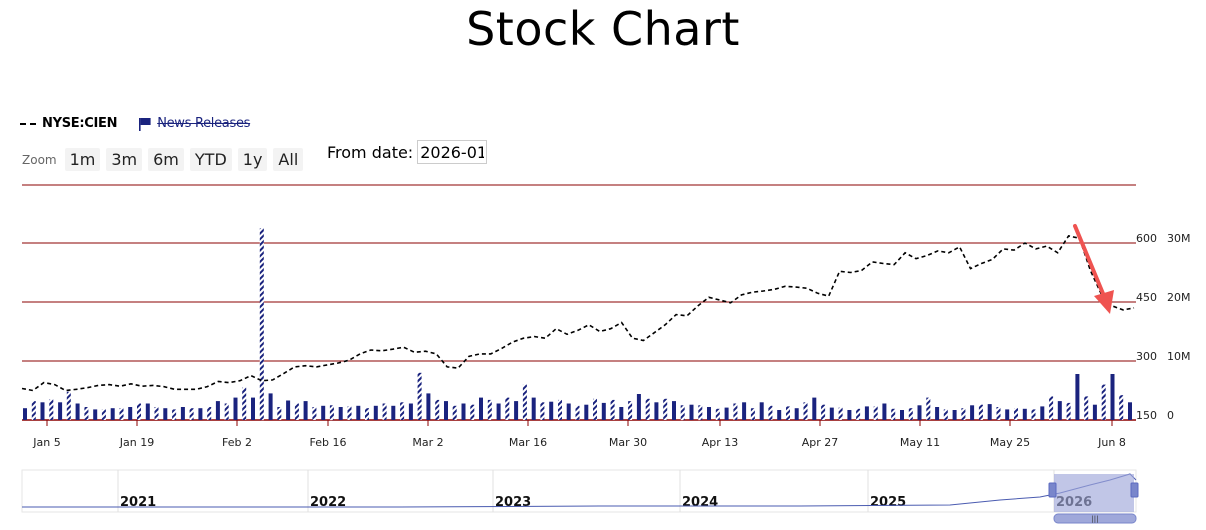 Image resolution: width=1206 pixels, height=530 pixels. I want to click on zoom-all-button: All, so click(288, 159).